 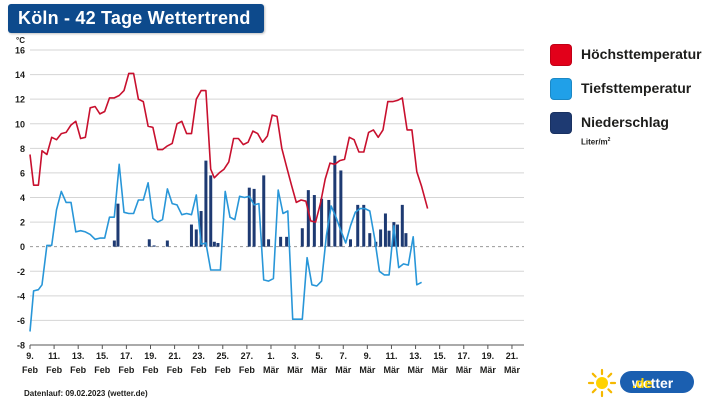 I want to click on precipitation-unit: Liter/m2, so click(x=595, y=142).